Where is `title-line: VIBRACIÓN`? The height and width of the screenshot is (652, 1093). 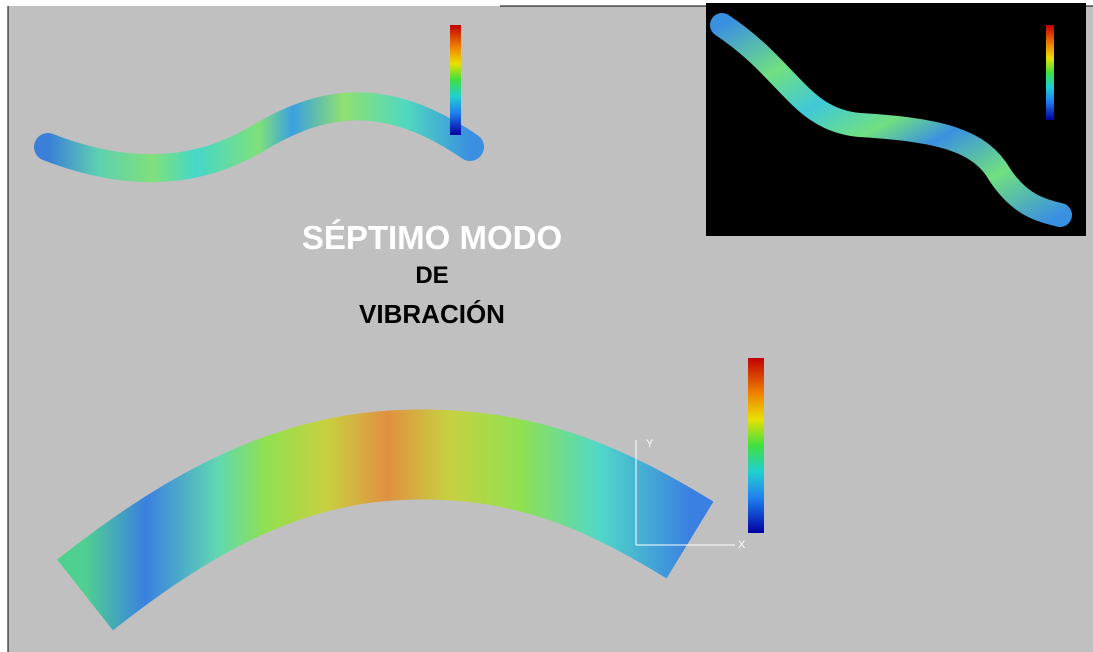 title-line: VIBRACIÓN is located at coordinates (432, 314).